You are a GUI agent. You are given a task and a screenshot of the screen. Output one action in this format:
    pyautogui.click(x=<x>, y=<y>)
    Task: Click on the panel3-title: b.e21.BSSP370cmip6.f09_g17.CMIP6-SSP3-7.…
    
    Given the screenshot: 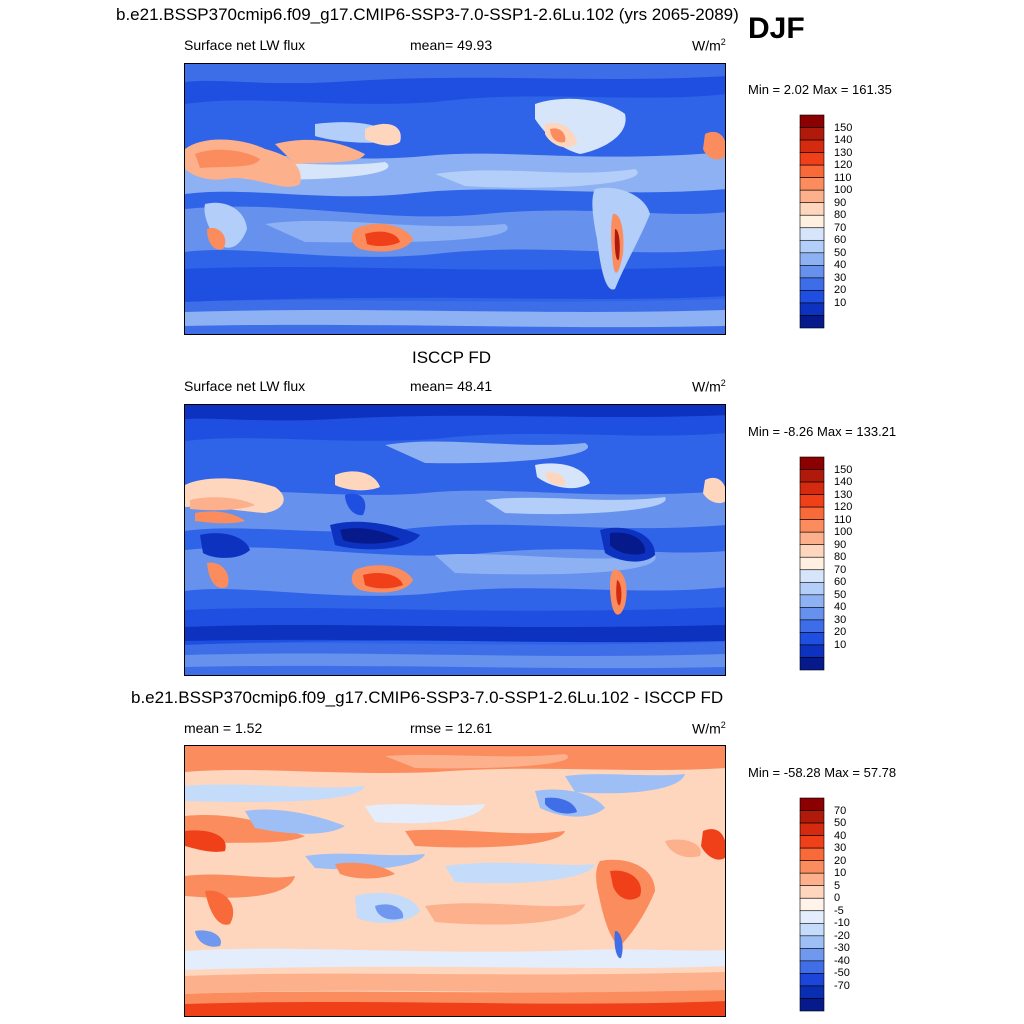 What is the action you would take?
    pyautogui.click(x=427, y=697)
    